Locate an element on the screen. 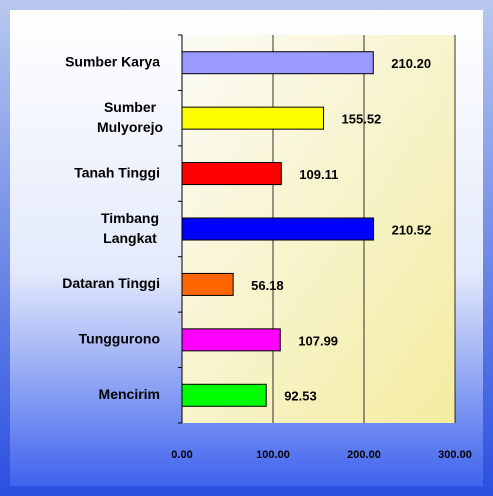  y-tick-label: Dataran Tinggi is located at coordinates (111, 283).